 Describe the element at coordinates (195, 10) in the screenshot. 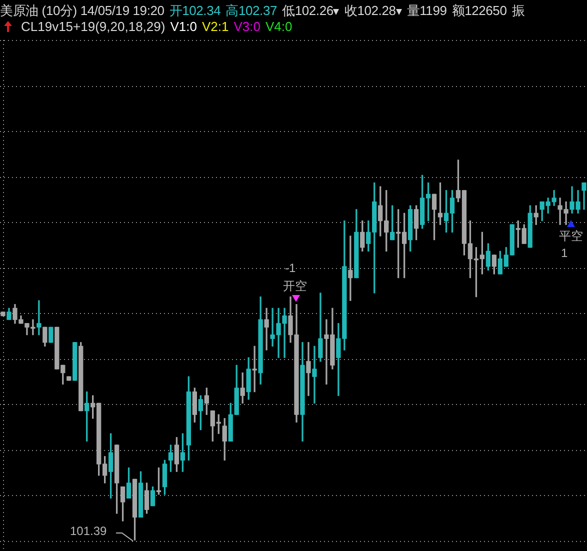

I see `text: 开102.34` at that location.